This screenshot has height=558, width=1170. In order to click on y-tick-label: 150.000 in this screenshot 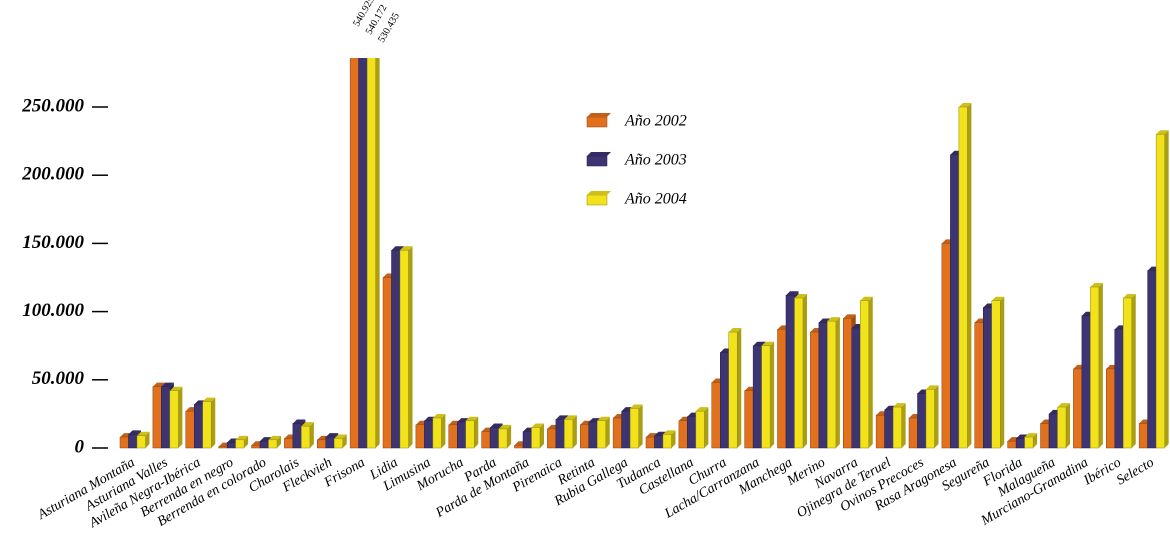, I will do `click(53, 242)`.